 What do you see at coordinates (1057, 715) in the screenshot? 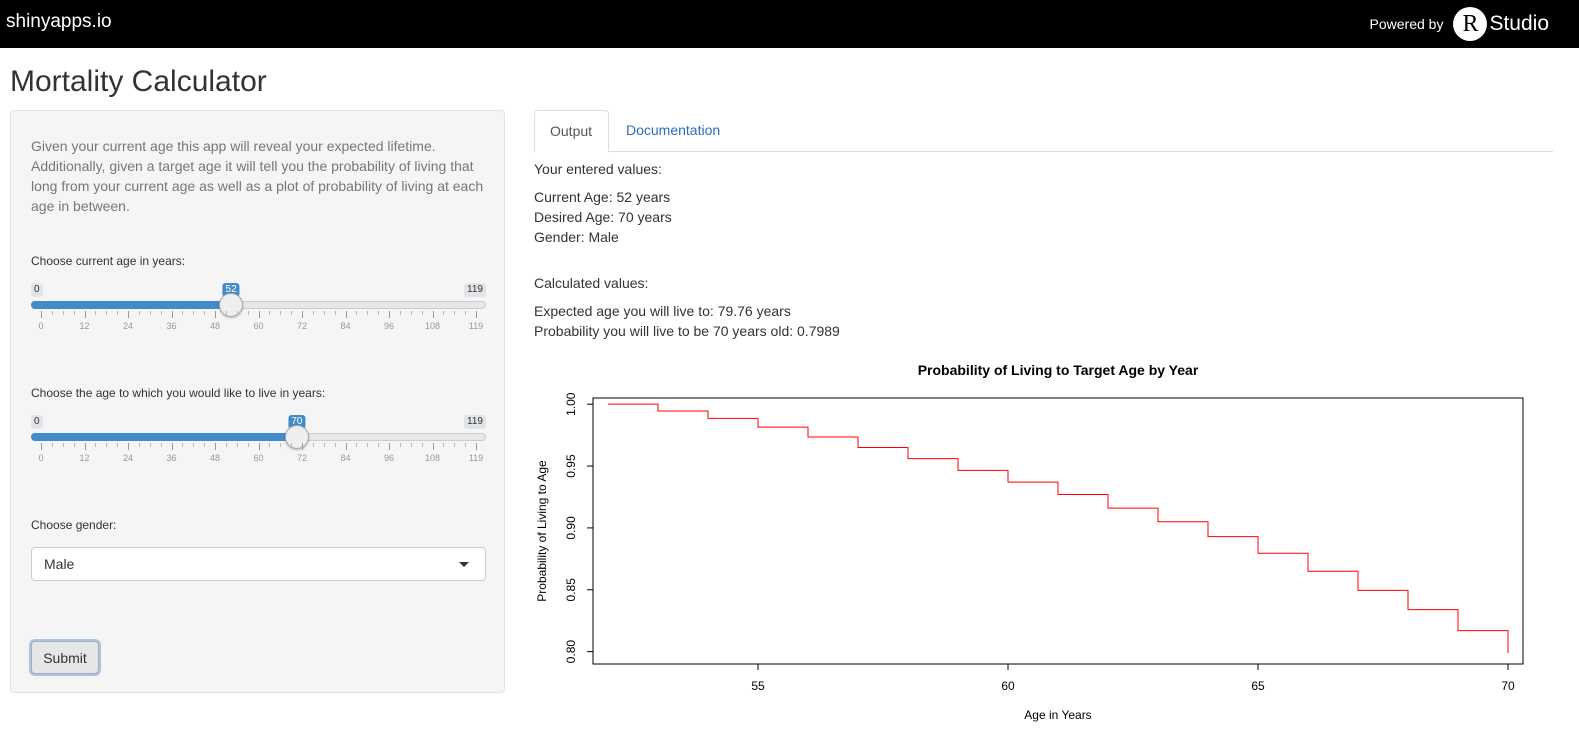
I see `x-axis-label: Age in Years` at bounding box center [1057, 715].